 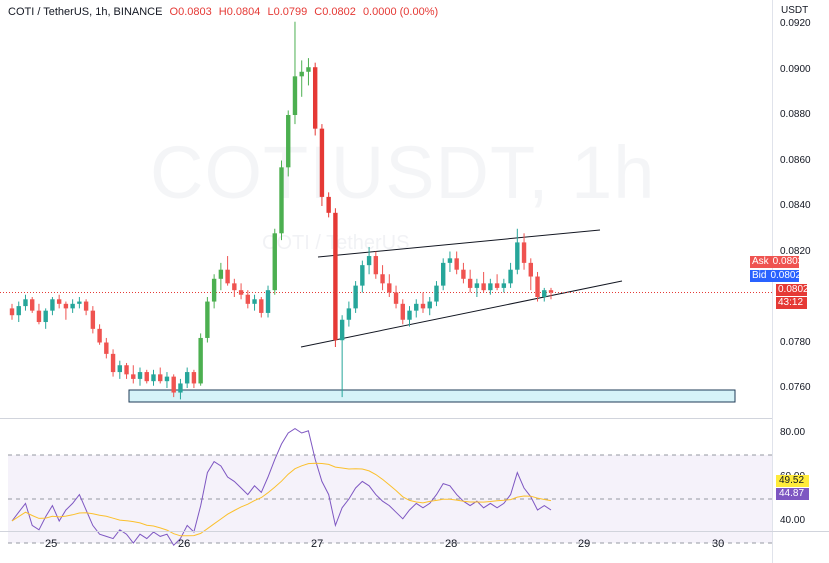 I want to click on bid-label: Bid, so click(x=759, y=275).